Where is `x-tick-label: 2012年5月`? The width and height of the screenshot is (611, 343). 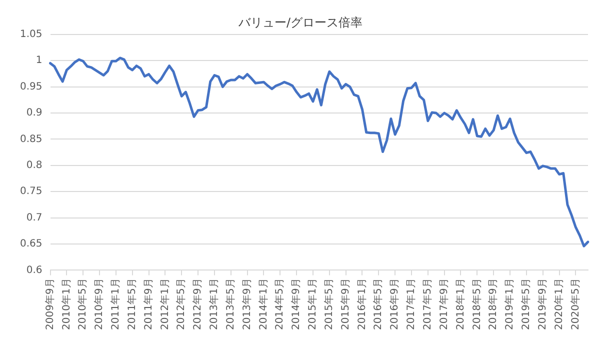 x-tick-label: 2012年5月 is located at coordinates (181, 304).